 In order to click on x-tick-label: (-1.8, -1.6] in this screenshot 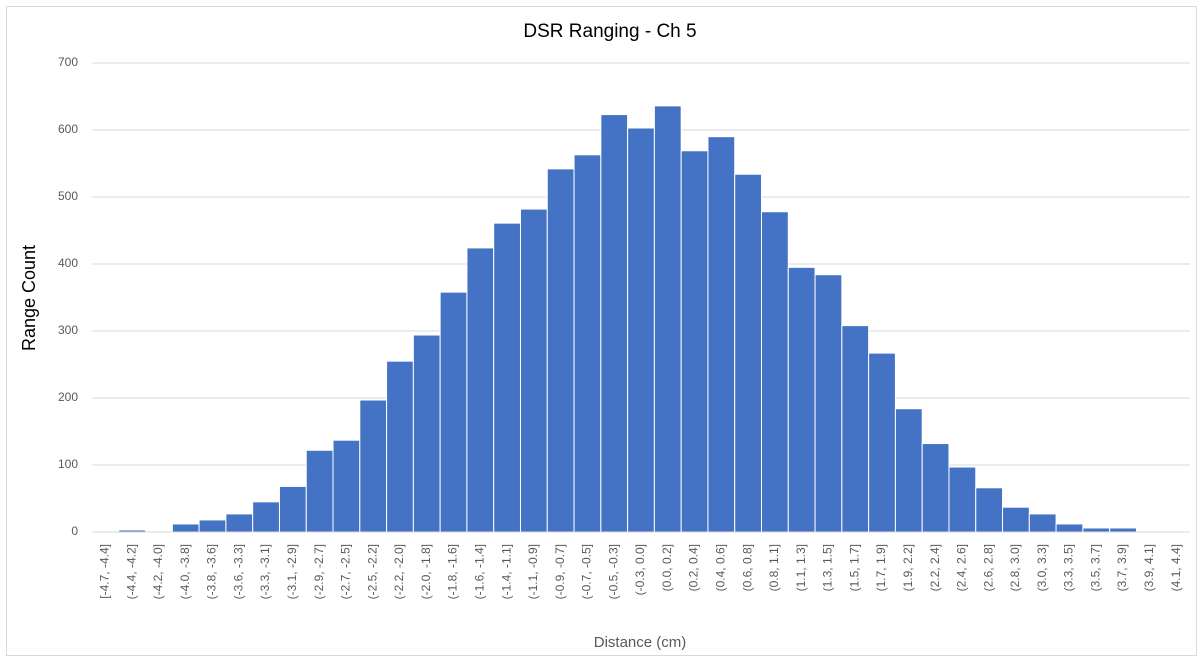, I will do `click(453, 571)`.